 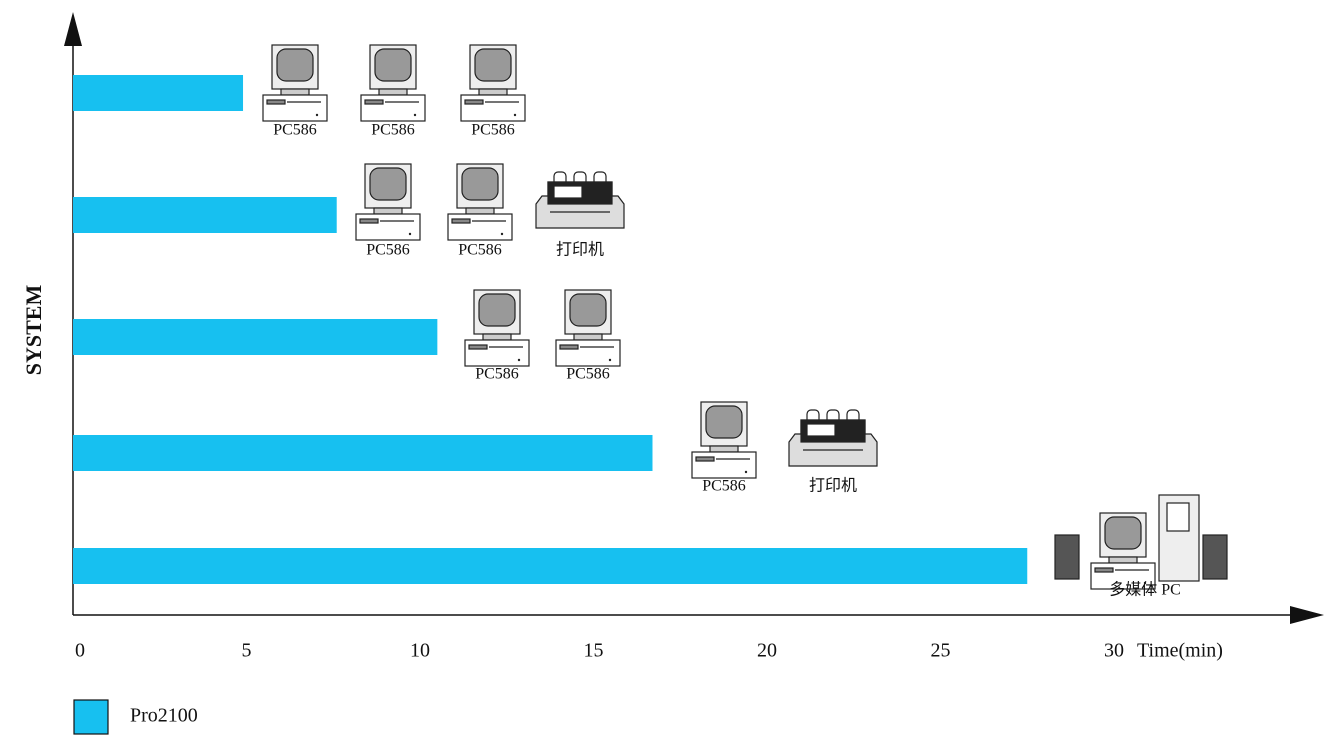 What do you see at coordinates (1178, 517) in the screenshot?
I see `tower-bay` at bounding box center [1178, 517].